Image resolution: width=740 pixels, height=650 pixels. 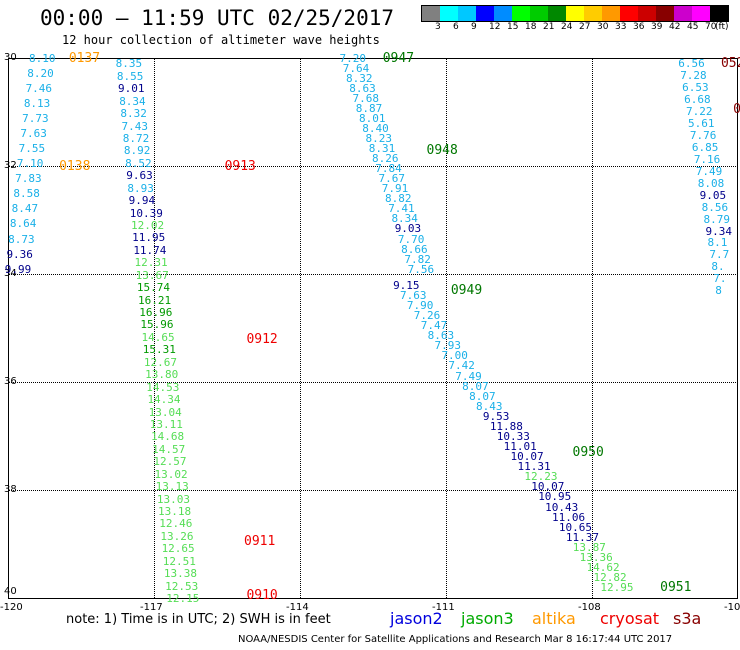 I want to click on wave-height-value: 10.07, so click(x=527, y=457).